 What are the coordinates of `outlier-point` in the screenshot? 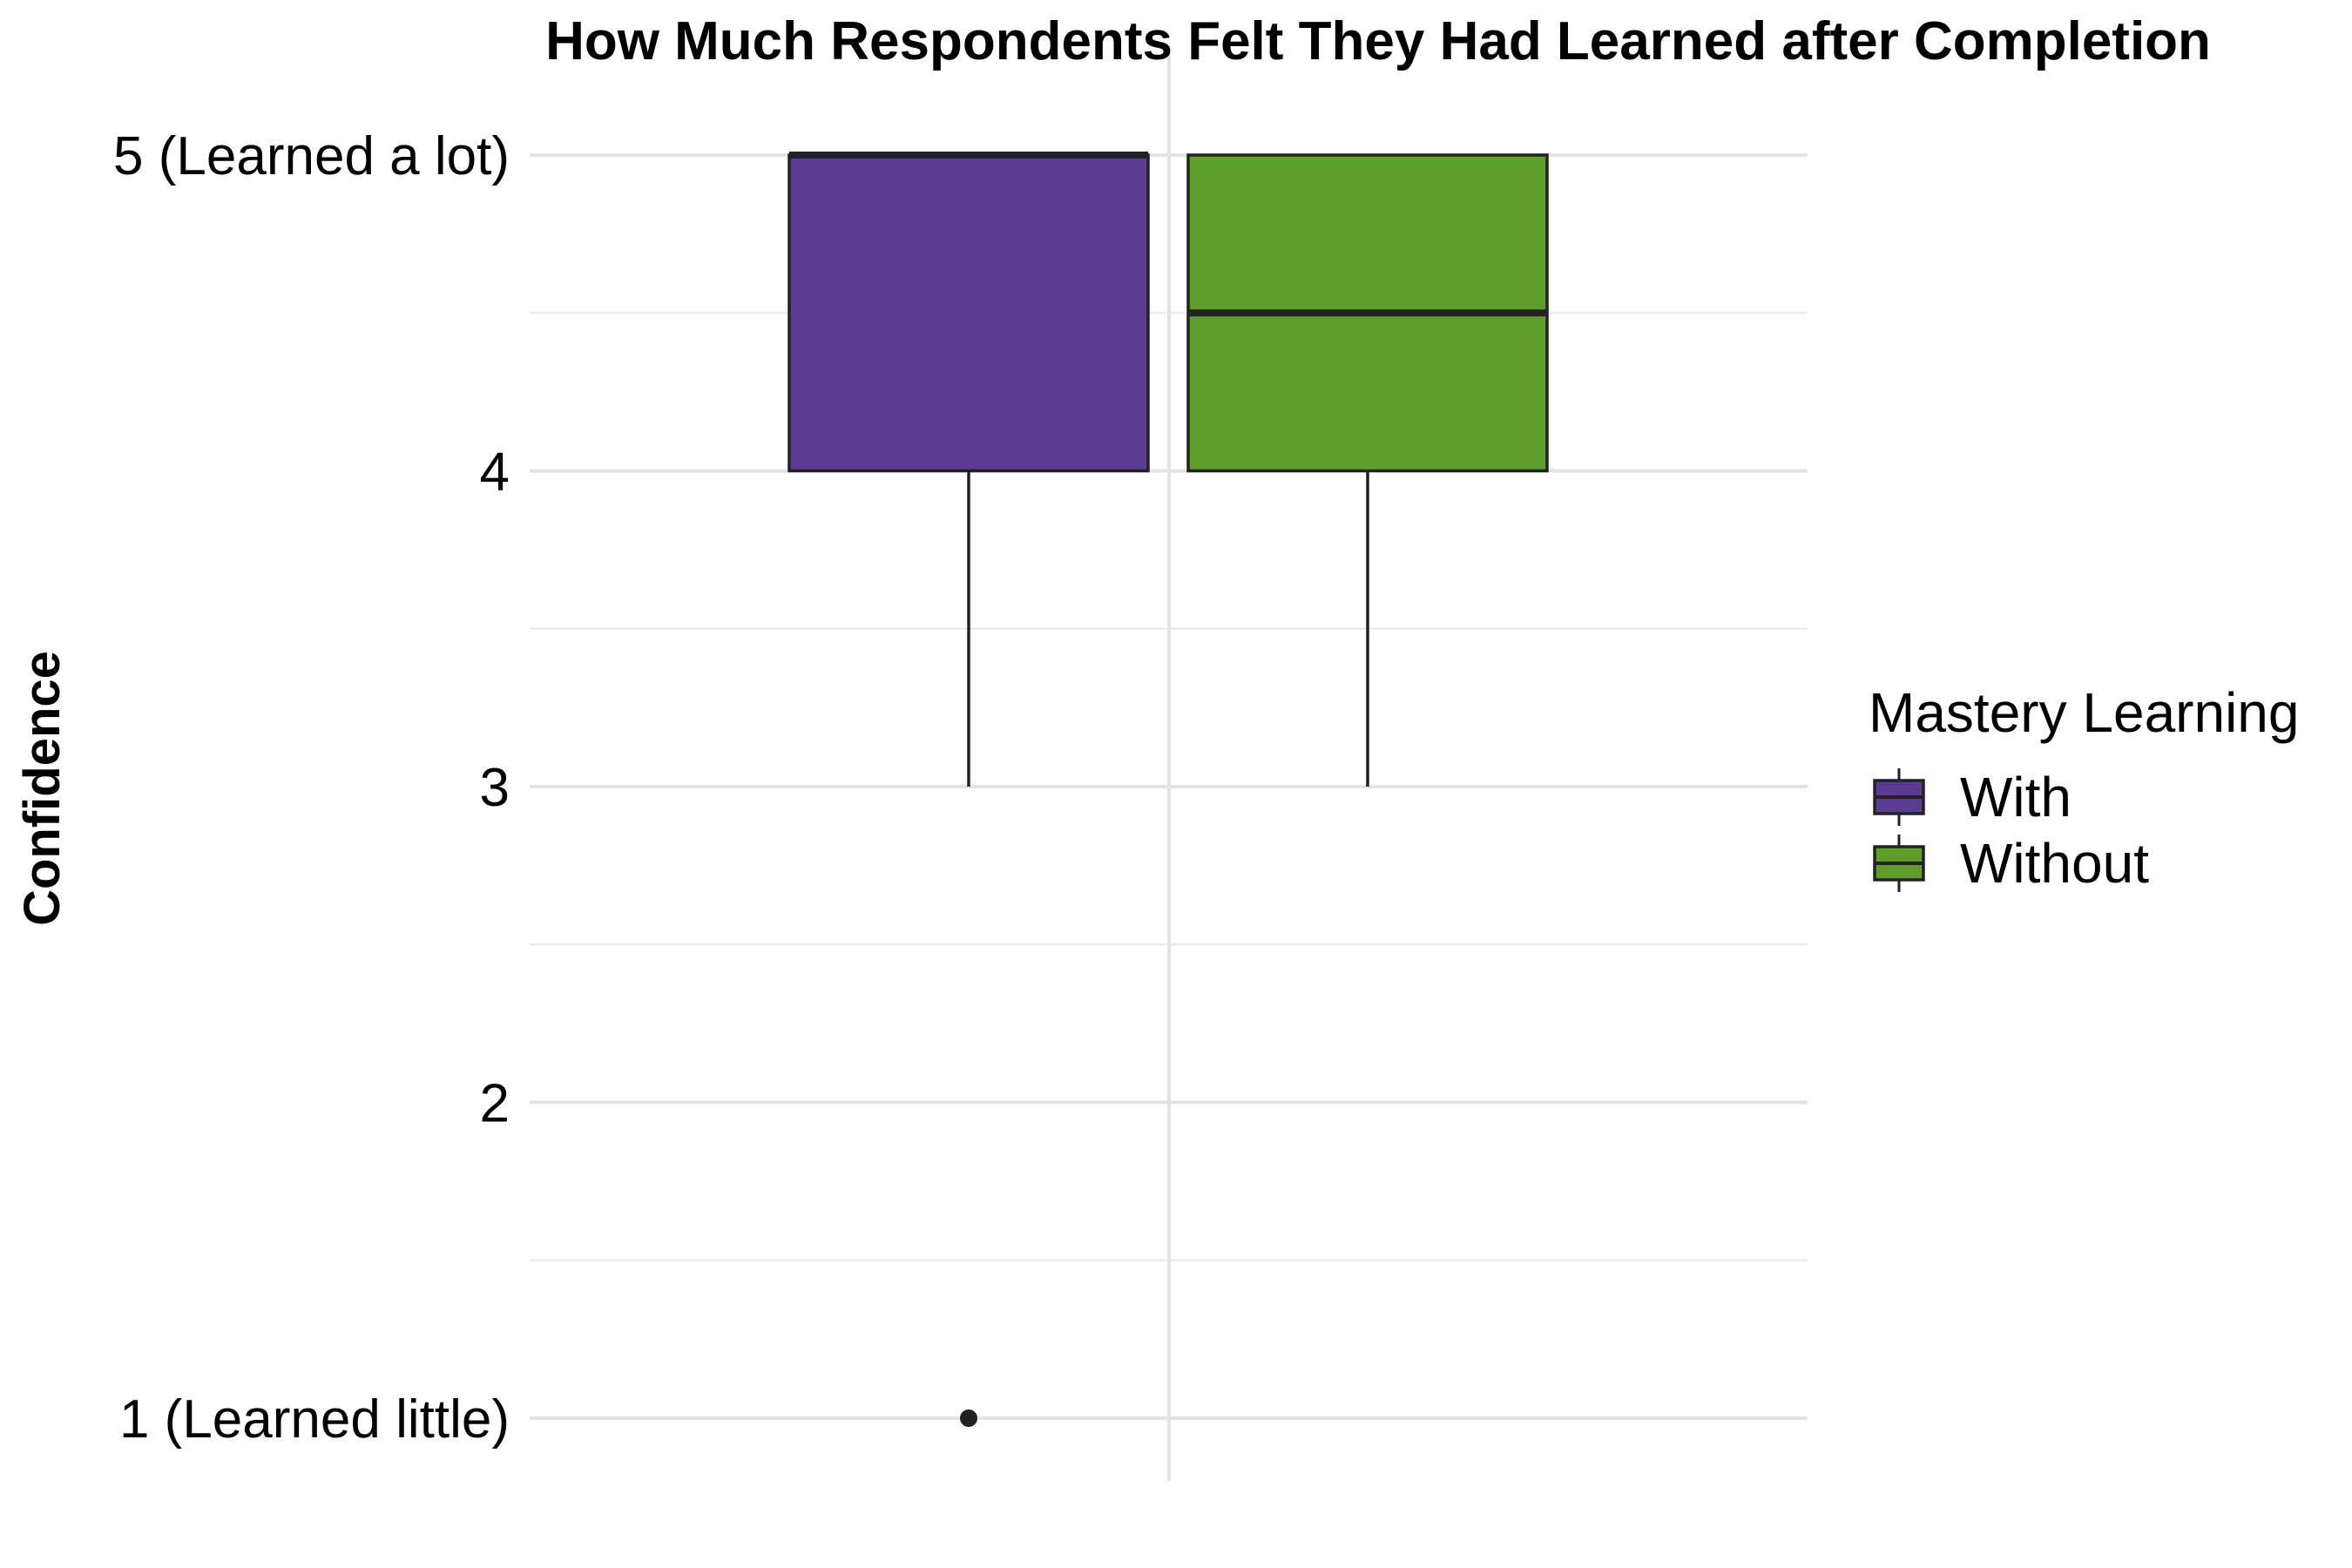 It's located at (968, 1418).